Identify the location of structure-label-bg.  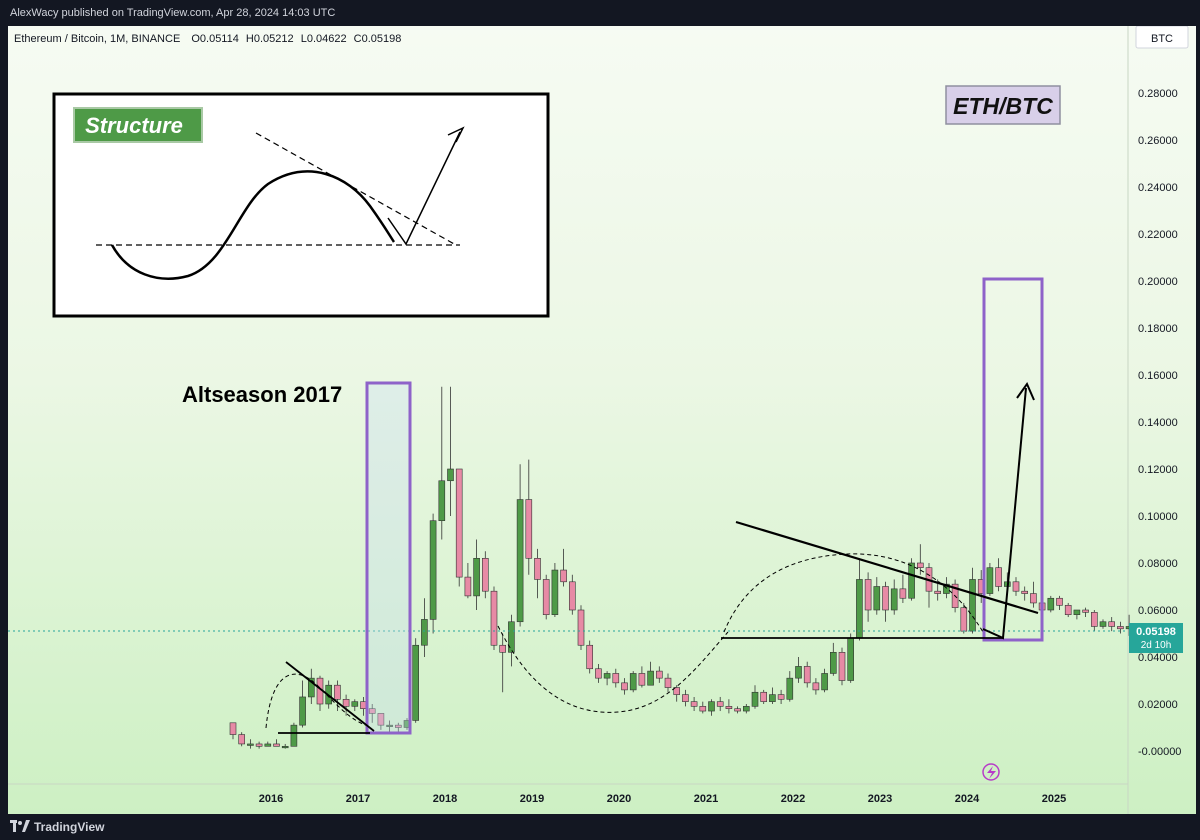
(138, 125).